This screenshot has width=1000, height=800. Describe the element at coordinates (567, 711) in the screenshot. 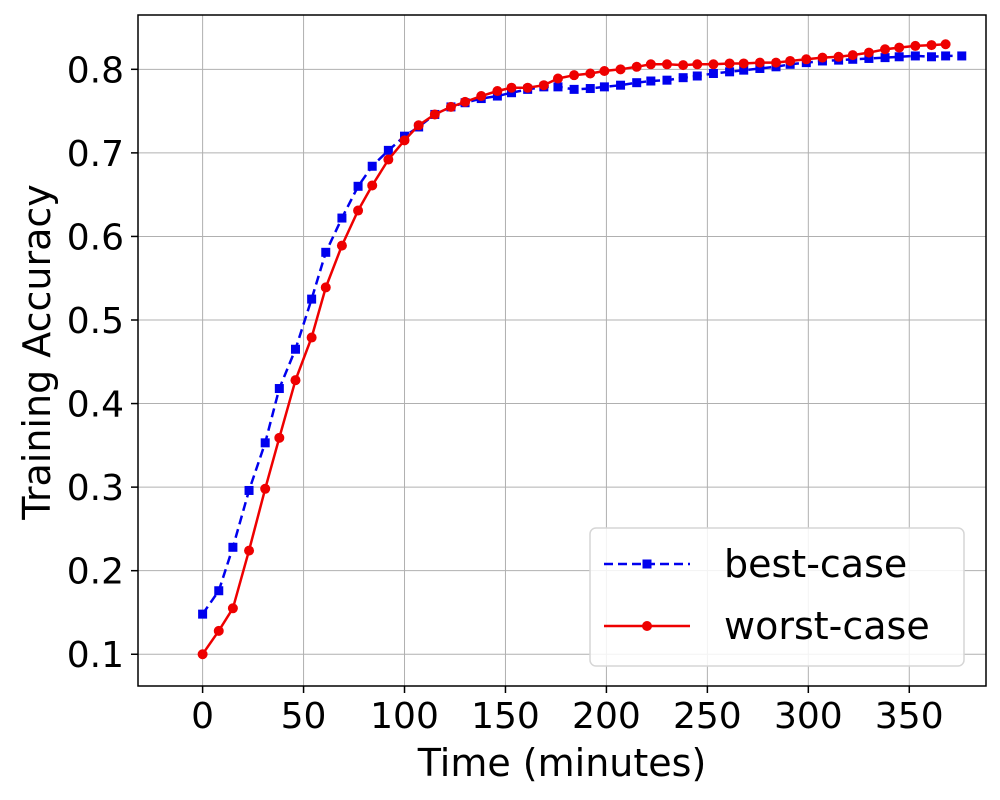

I see `x-axis-ticks: 0 50 100 150 200 250 300 350` at that location.